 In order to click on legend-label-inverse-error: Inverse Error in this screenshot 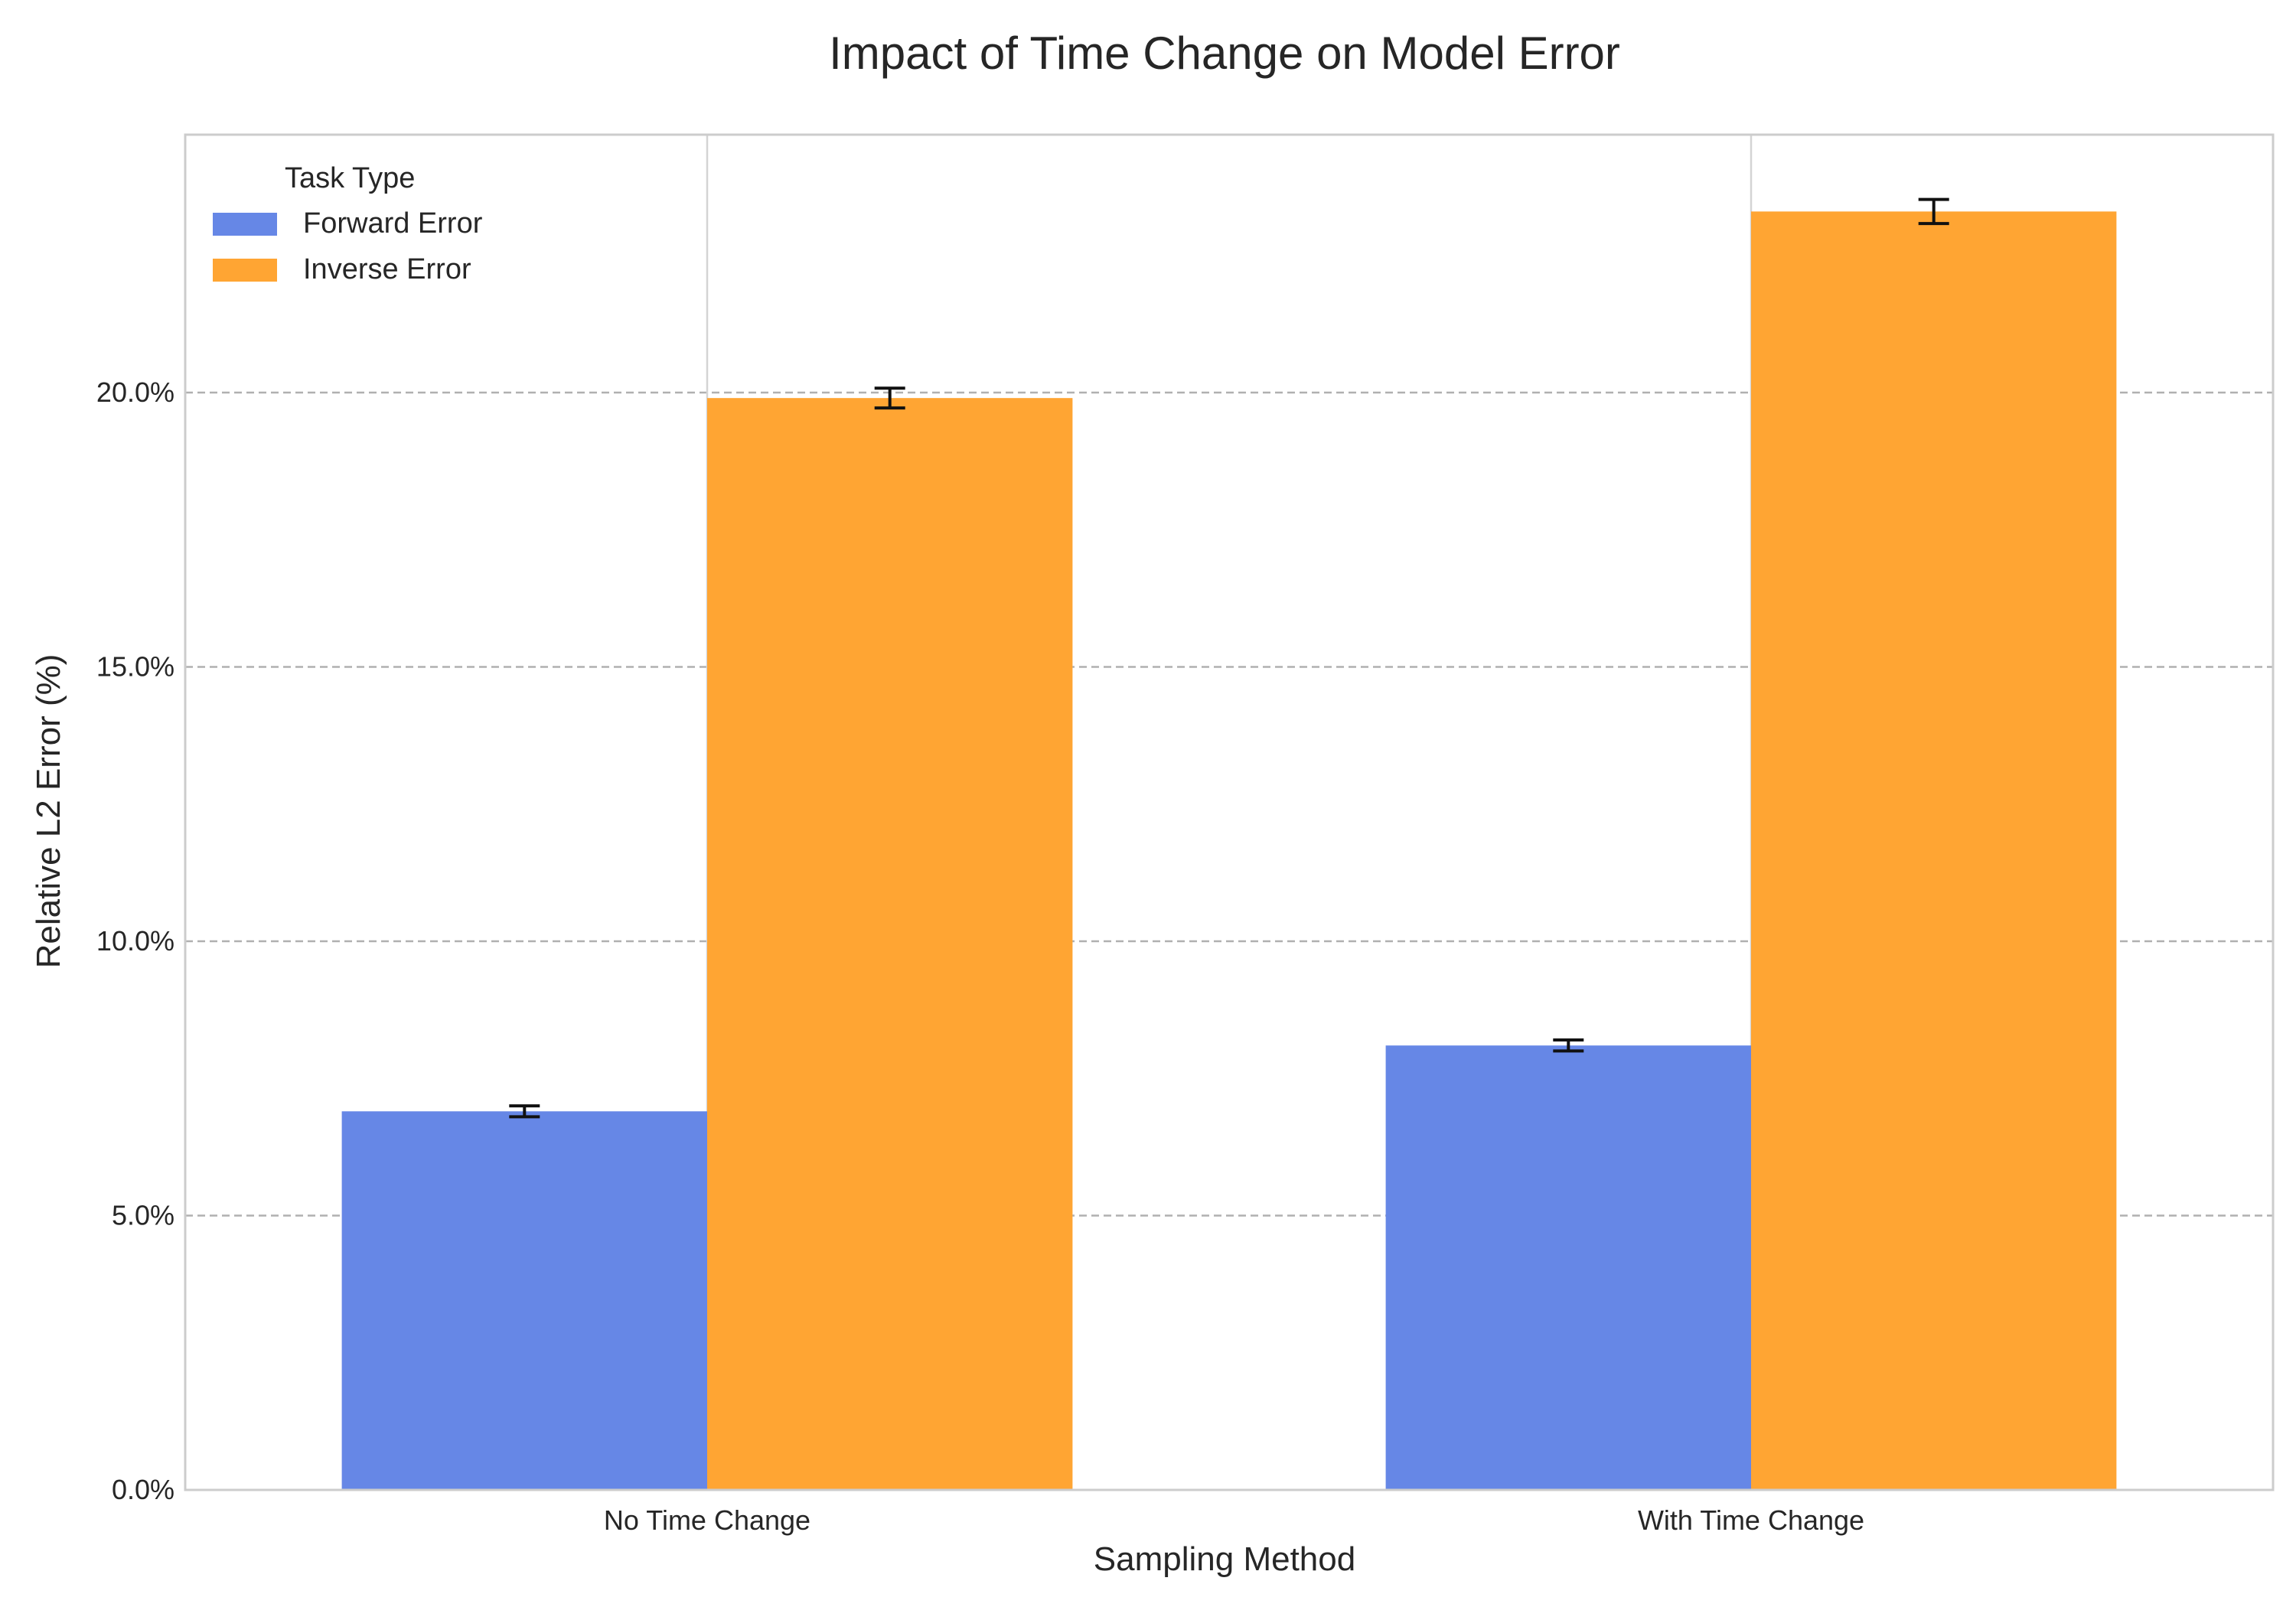, I will do `click(387, 269)`.